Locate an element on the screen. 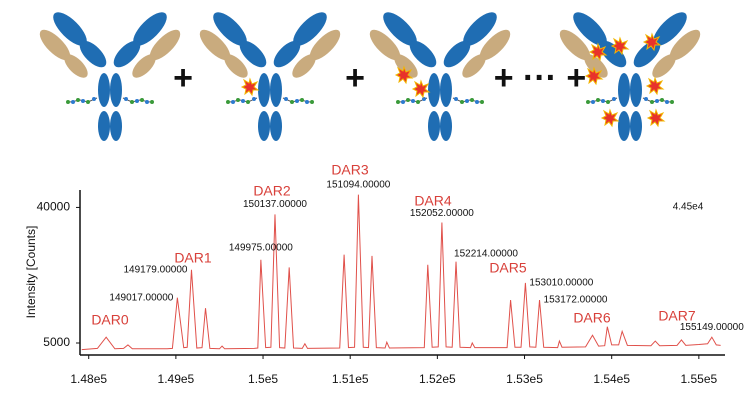 The width and height of the screenshot is (756, 406). peak-label: 149017.00000 is located at coordinates (141, 297).